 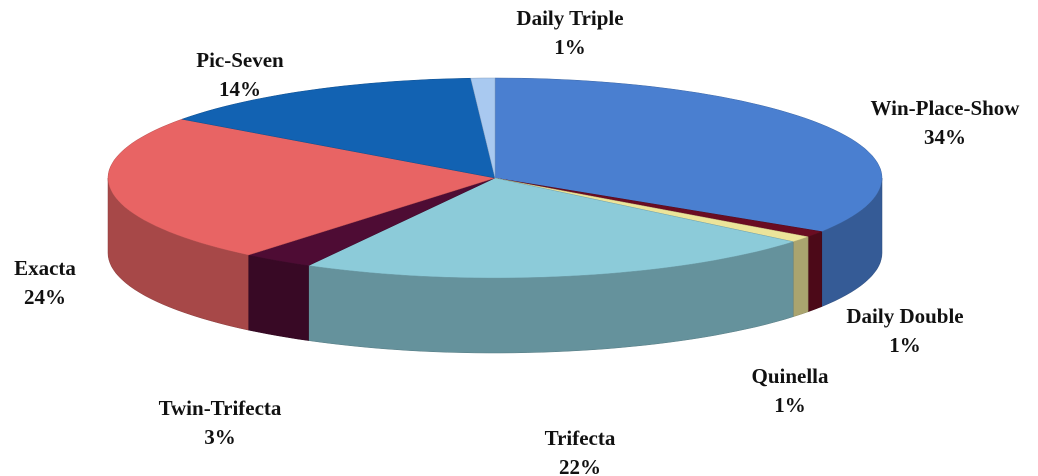 What do you see at coordinates (580, 438) in the screenshot?
I see `slice-label: Trifecta` at bounding box center [580, 438].